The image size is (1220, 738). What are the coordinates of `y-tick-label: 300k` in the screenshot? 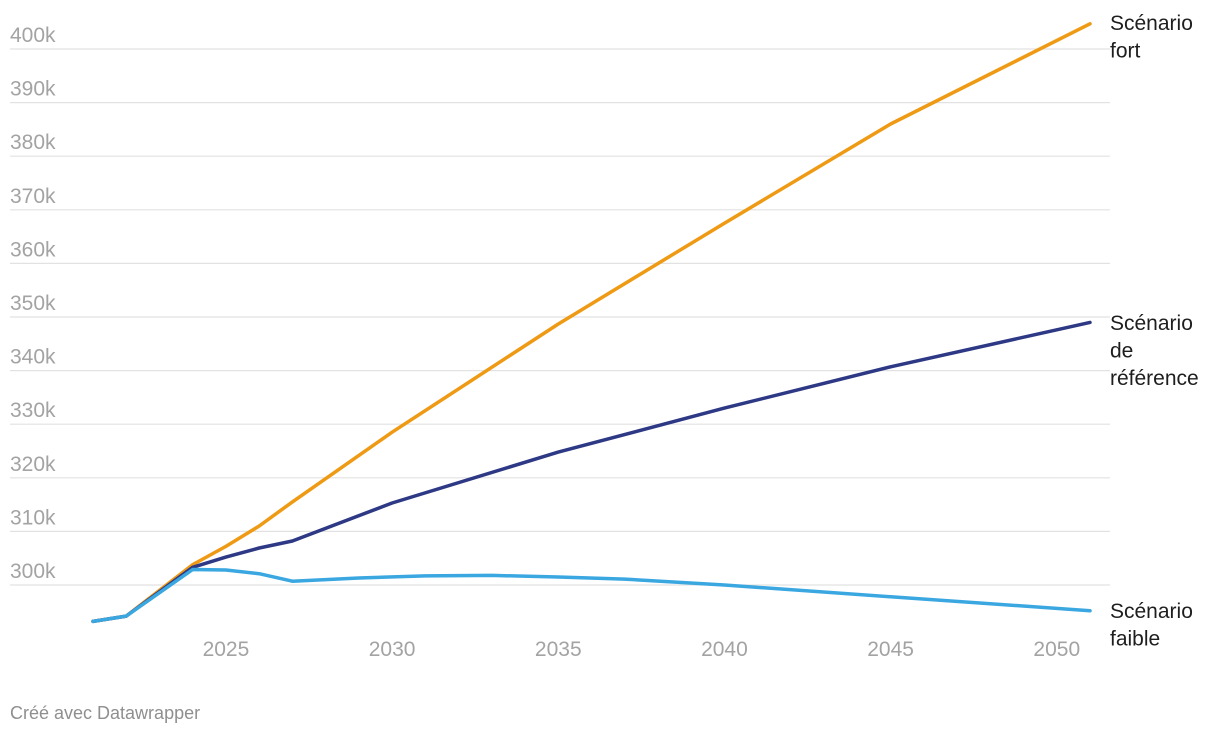 It's located at (33, 571).